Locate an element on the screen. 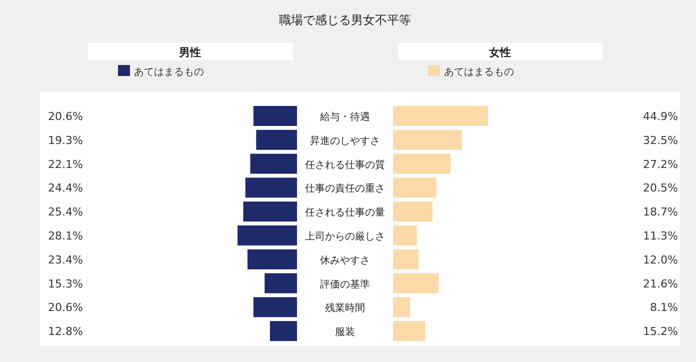 The image size is (696, 362). data-label: 28.1% is located at coordinates (65, 235).